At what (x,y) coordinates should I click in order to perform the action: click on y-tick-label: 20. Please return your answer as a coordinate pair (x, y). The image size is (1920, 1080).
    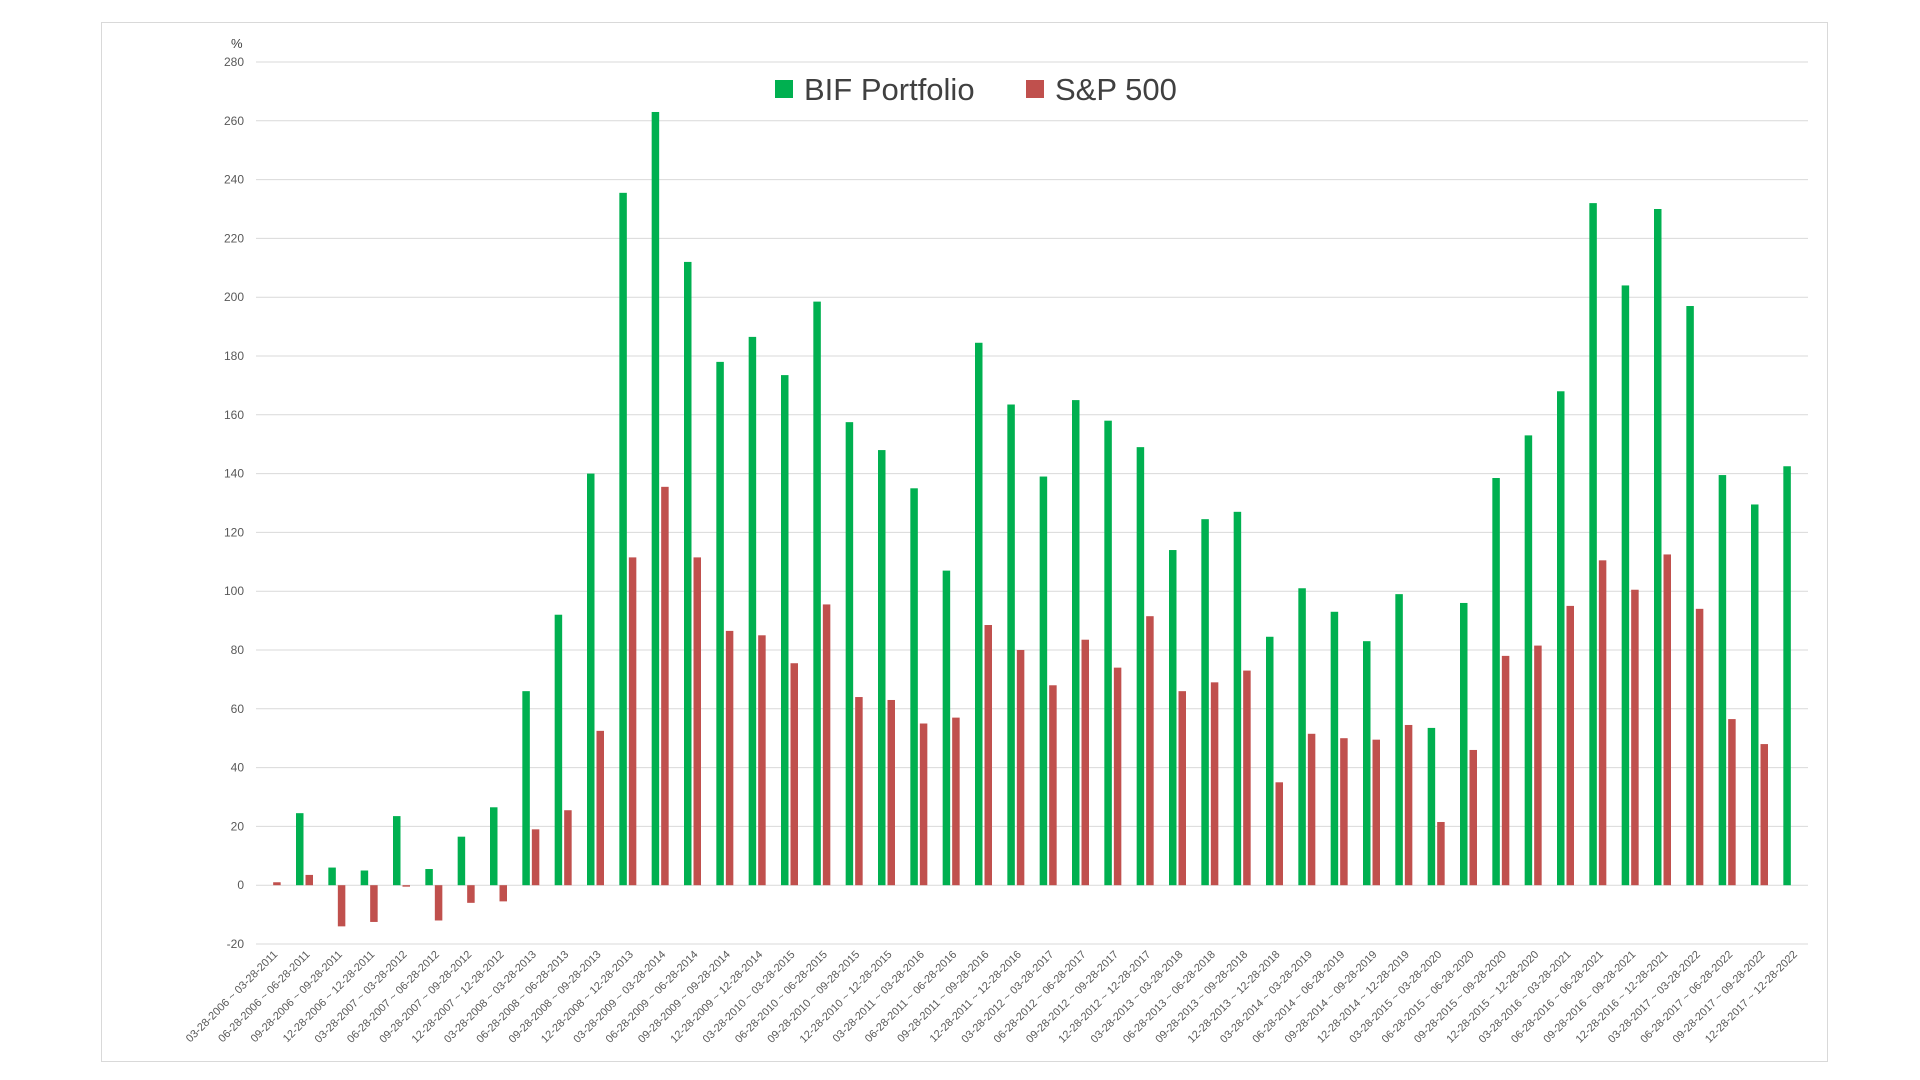
    Looking at the image, I should click on (238, 826).